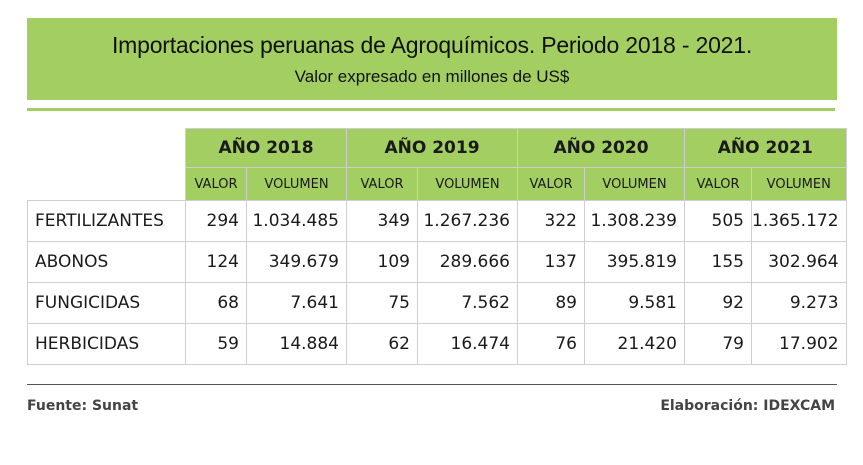 The image size is (863, 465). What do you see at coordinates (382, 344) in the screenshot?
I see `valor-cell: 62` at bounding box center [382, 344].